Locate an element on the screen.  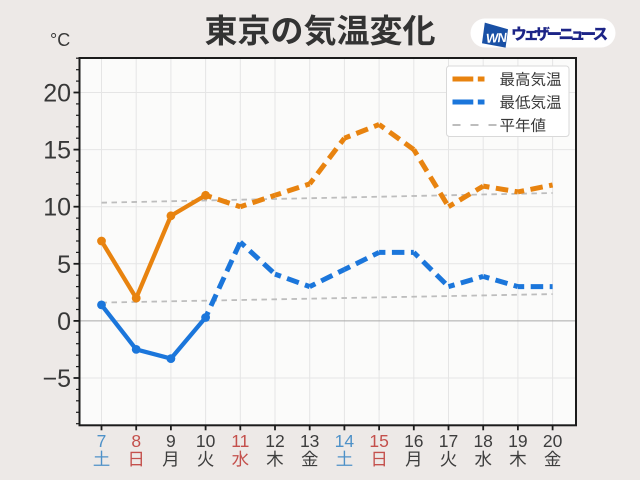
svg-text: −5 is located at coordinates (56, 379).